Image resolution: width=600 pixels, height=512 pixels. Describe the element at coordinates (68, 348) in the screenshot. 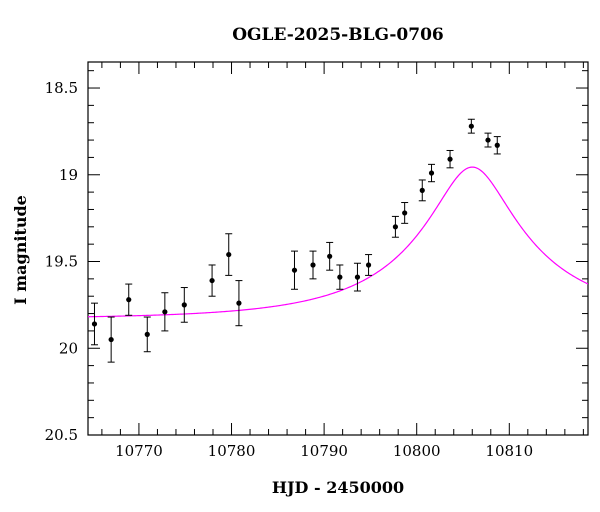

I see `y-tick-label: 20` at that location.